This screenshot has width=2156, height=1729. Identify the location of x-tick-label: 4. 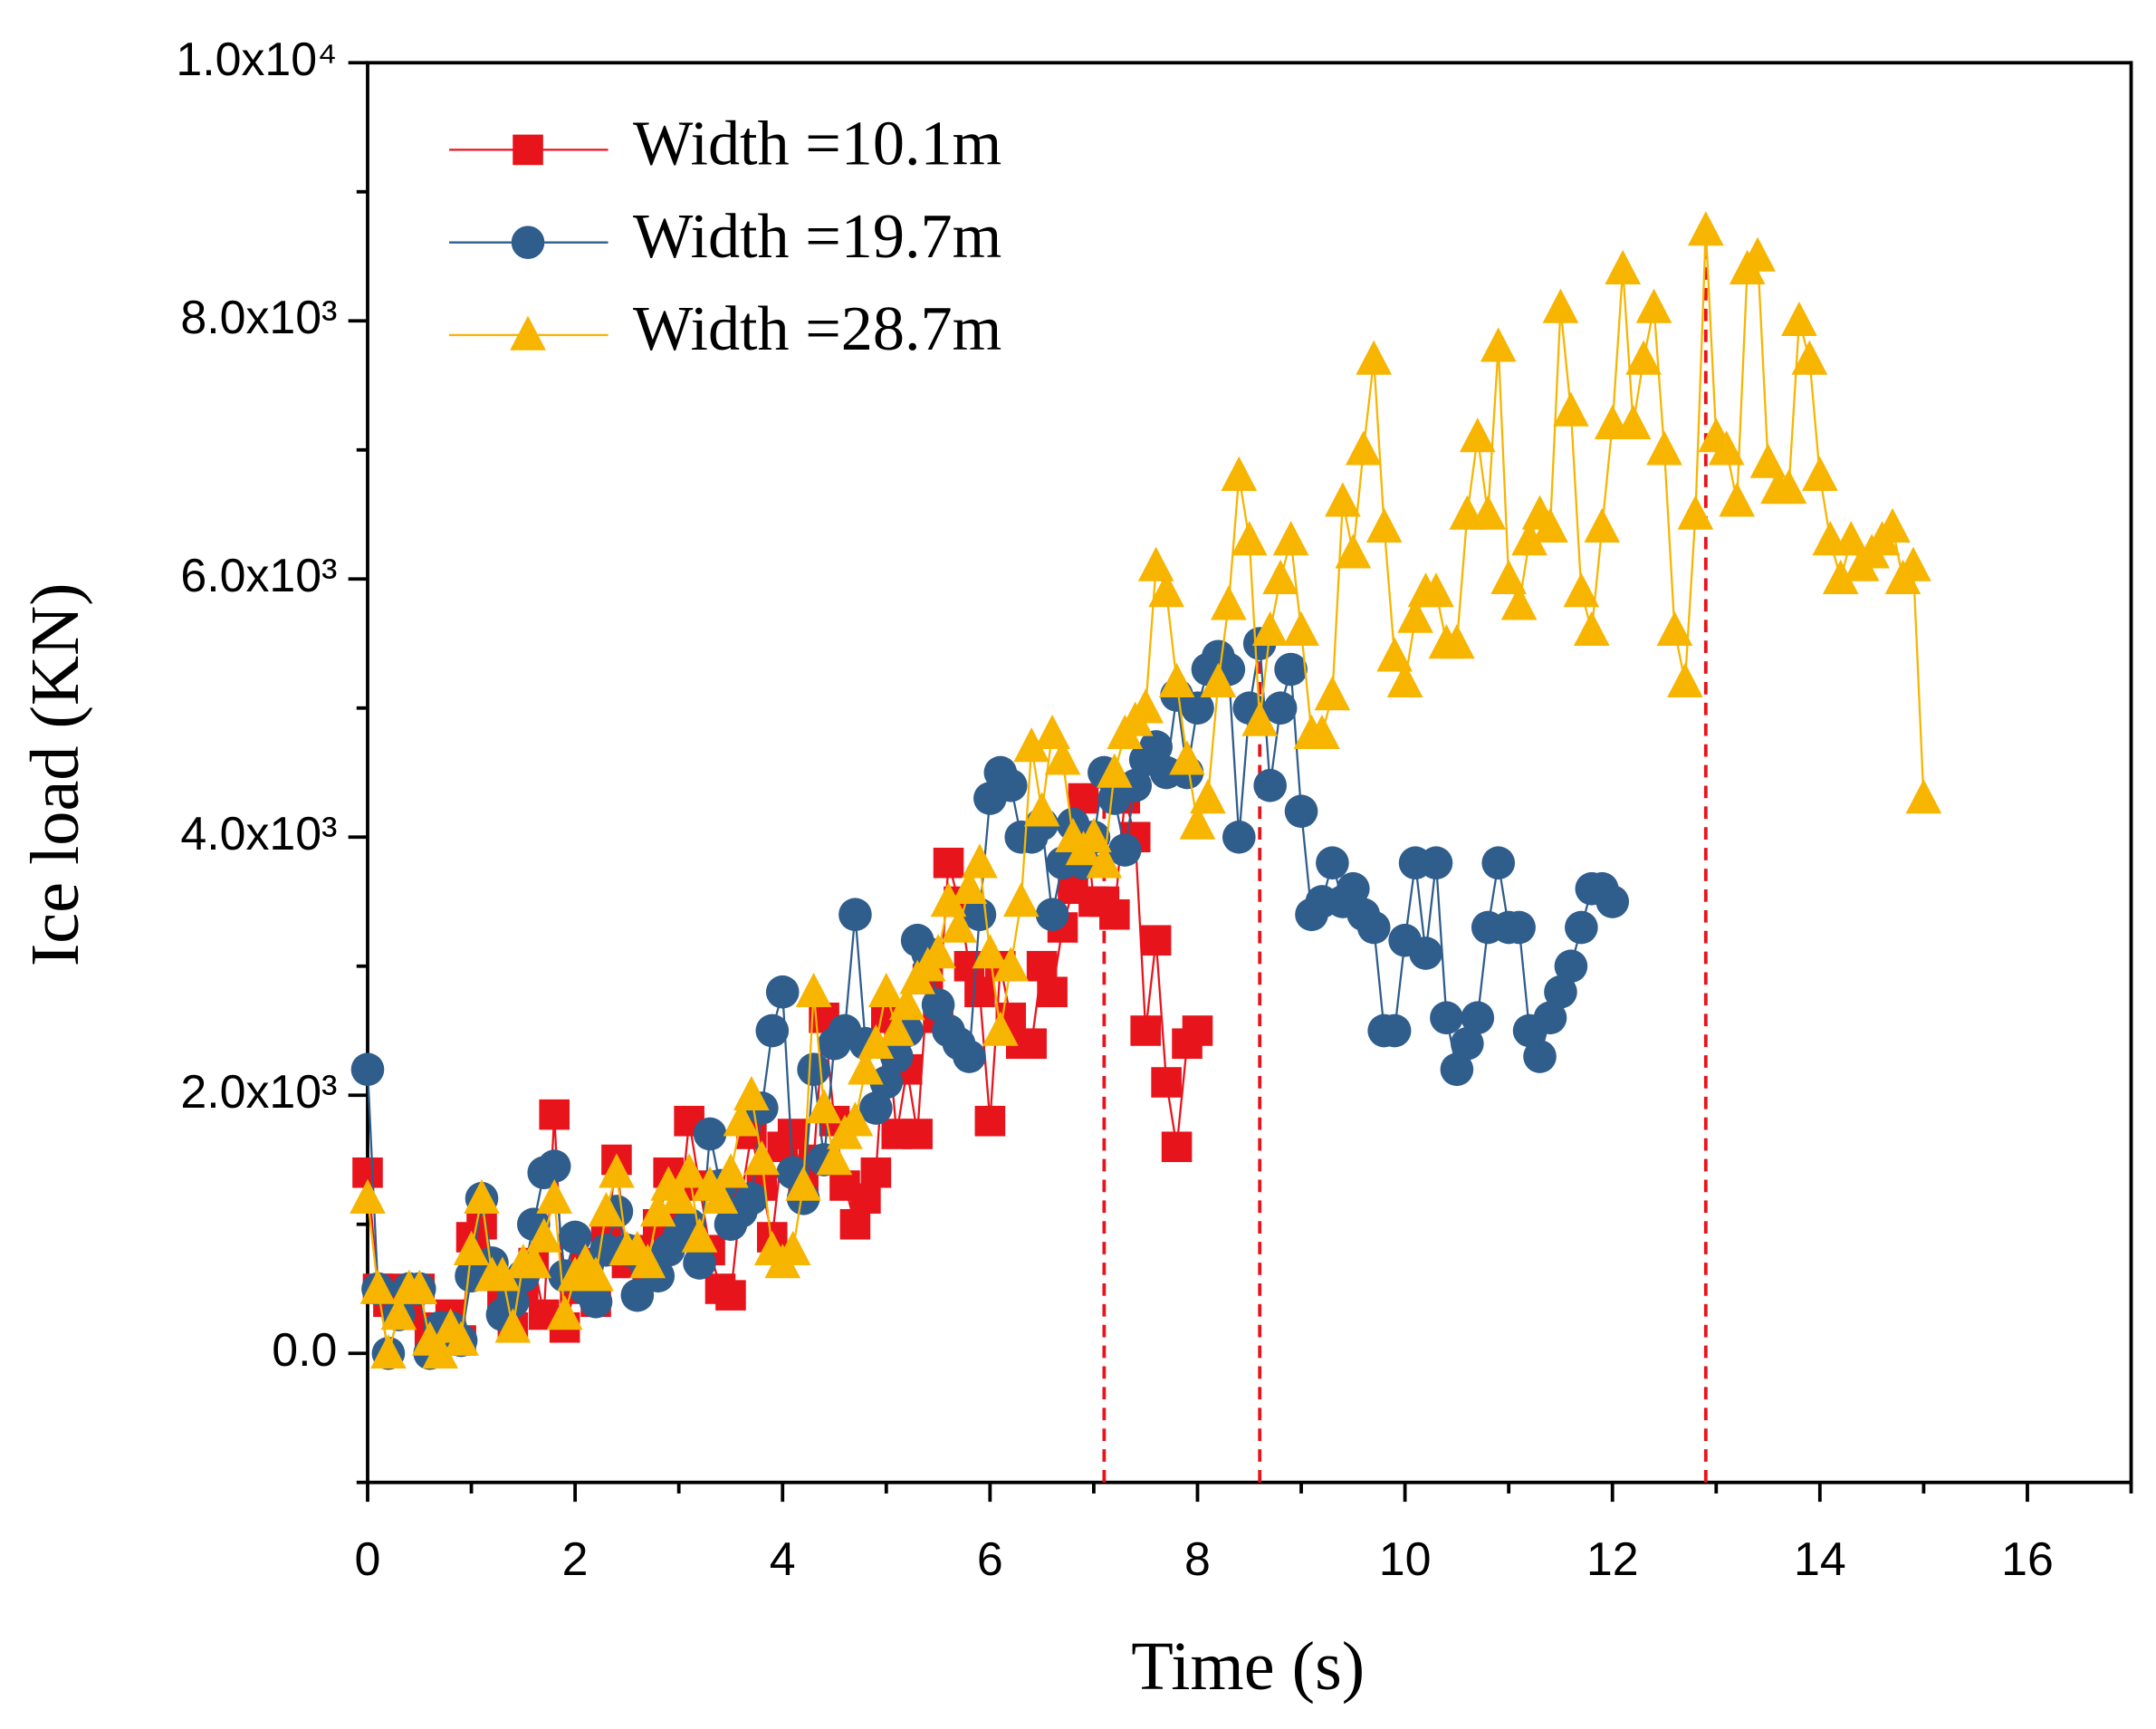
(783, 1558).